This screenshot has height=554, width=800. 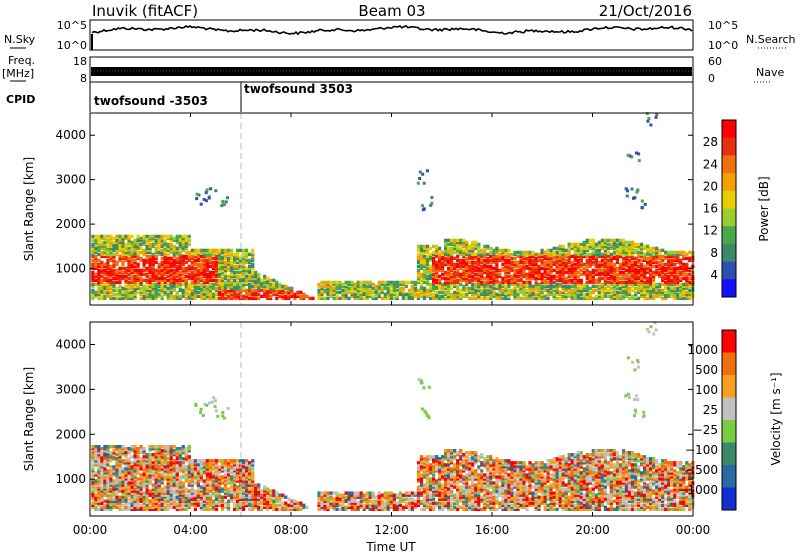 I want to click on nsearch-tick-bottom: 10^0, so click(x=723, y=45).